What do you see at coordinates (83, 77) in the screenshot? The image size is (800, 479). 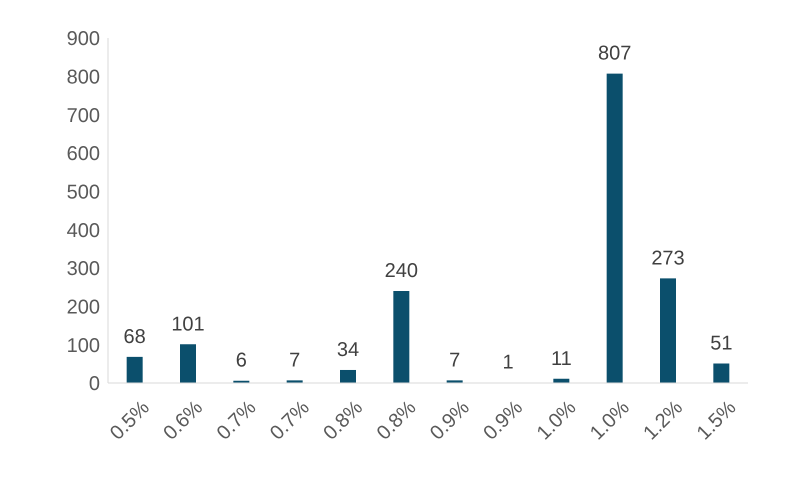 I see `y-tick-label: 800` at bounding box center [83, 77].